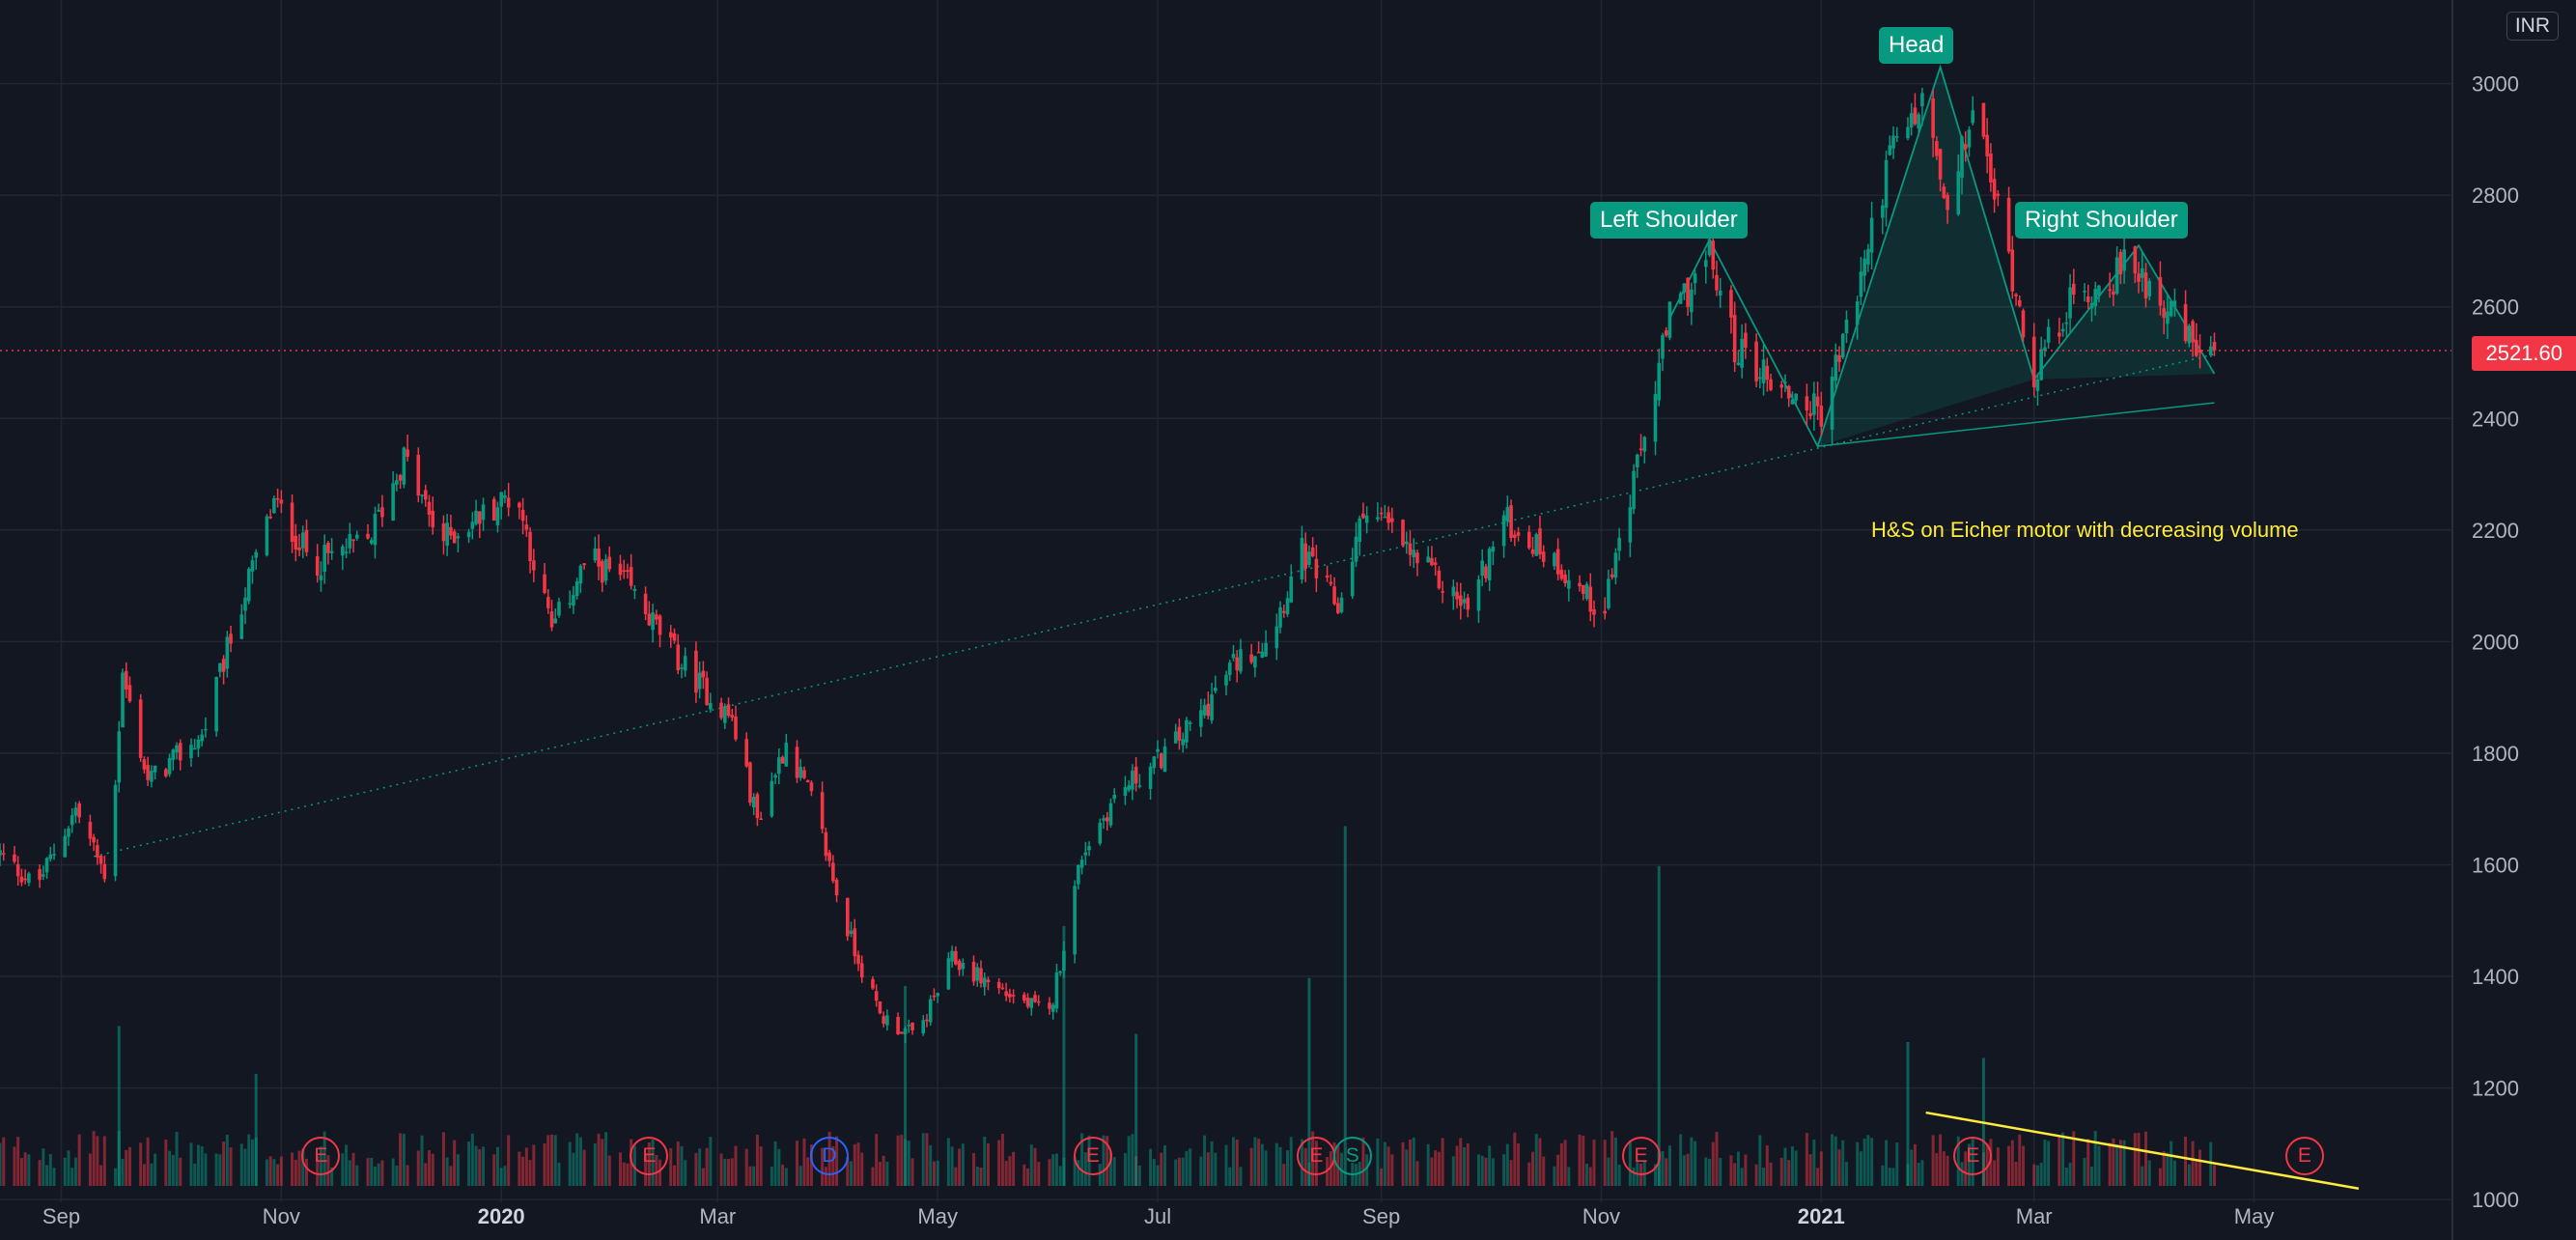 The image size is (2576, 1240). Describe the element at coordinates (1158, 1216) in the screenshot. I see `time-axis: Sep Nov 2020 Mar May Jul Sep Nov 2021 Mar May` at that location.